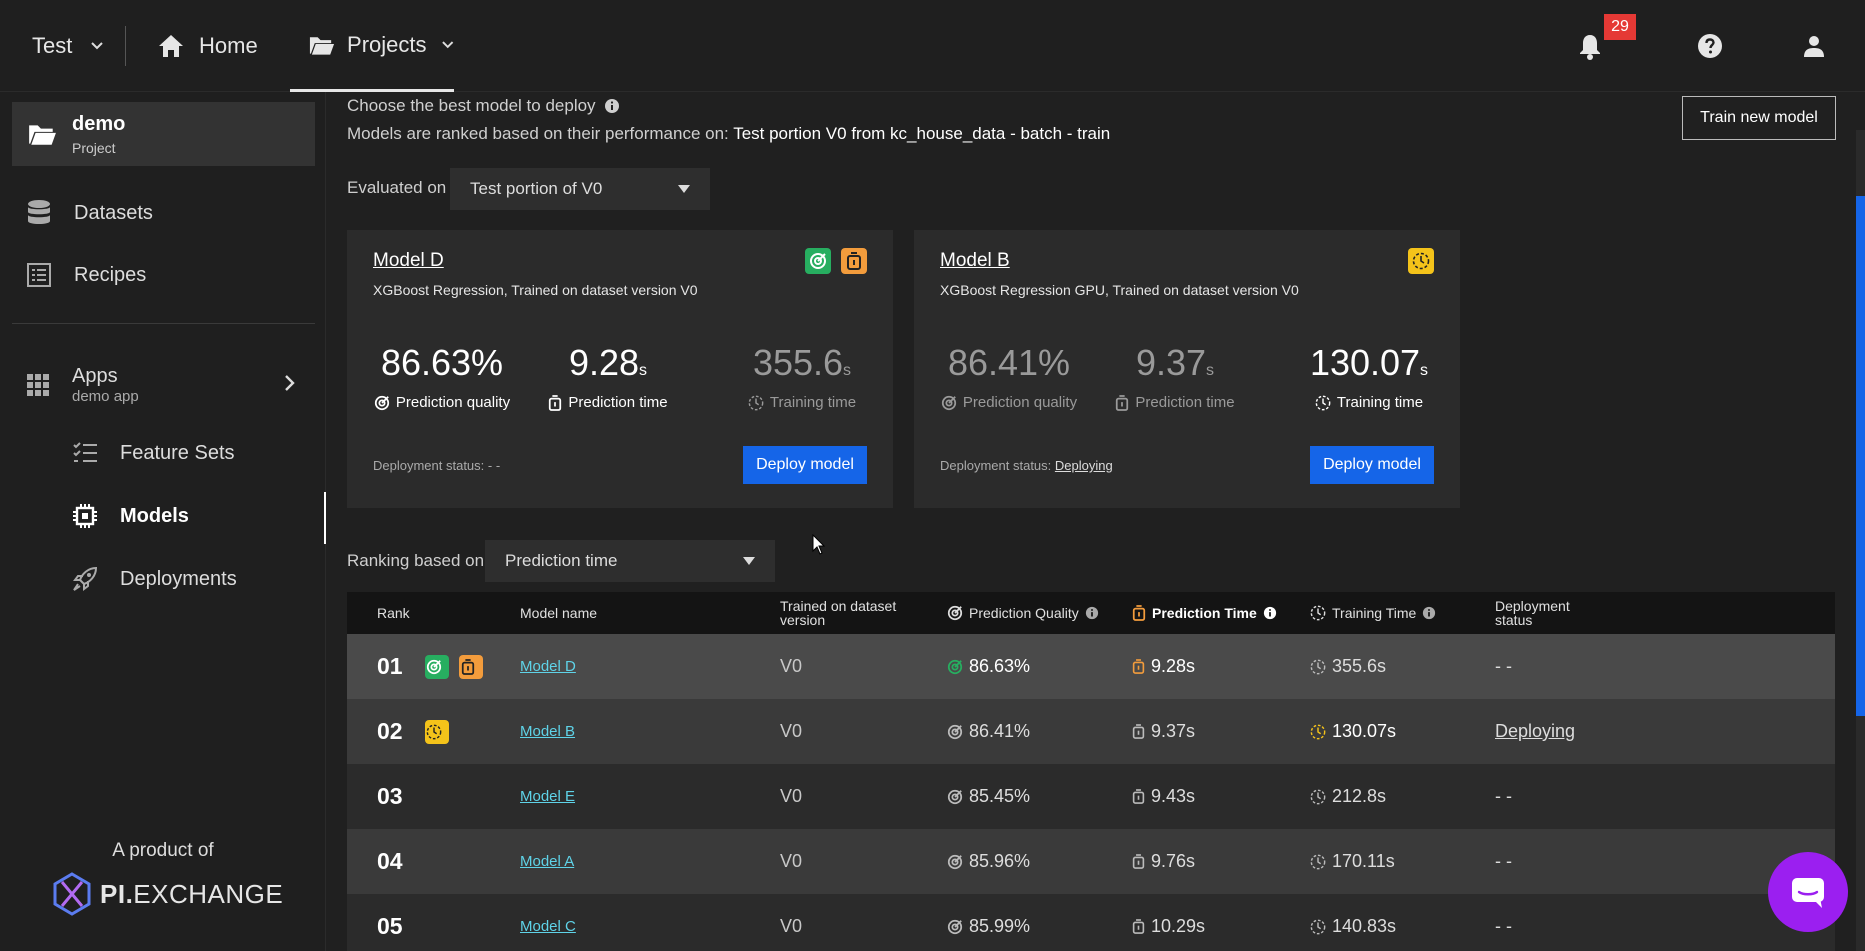 The height and width of the screenshot is (951, 1865). What do you see at coordinates (847, 370) in the screenshot?
I see `metric-unit: s` at bounding box center [847, 370].